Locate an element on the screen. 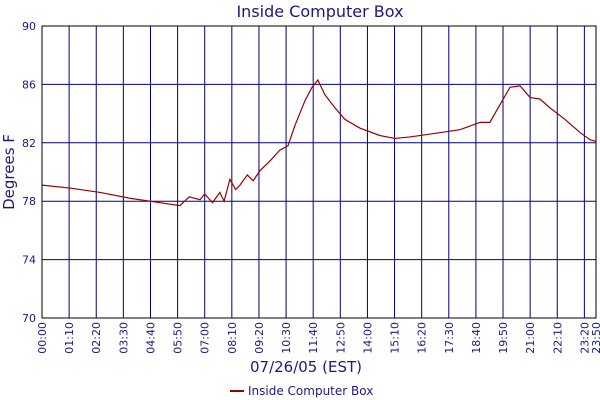 The height and width of the screenshot is (400, 600). y-tick-label: 86 is located at coordinates (29, 84).